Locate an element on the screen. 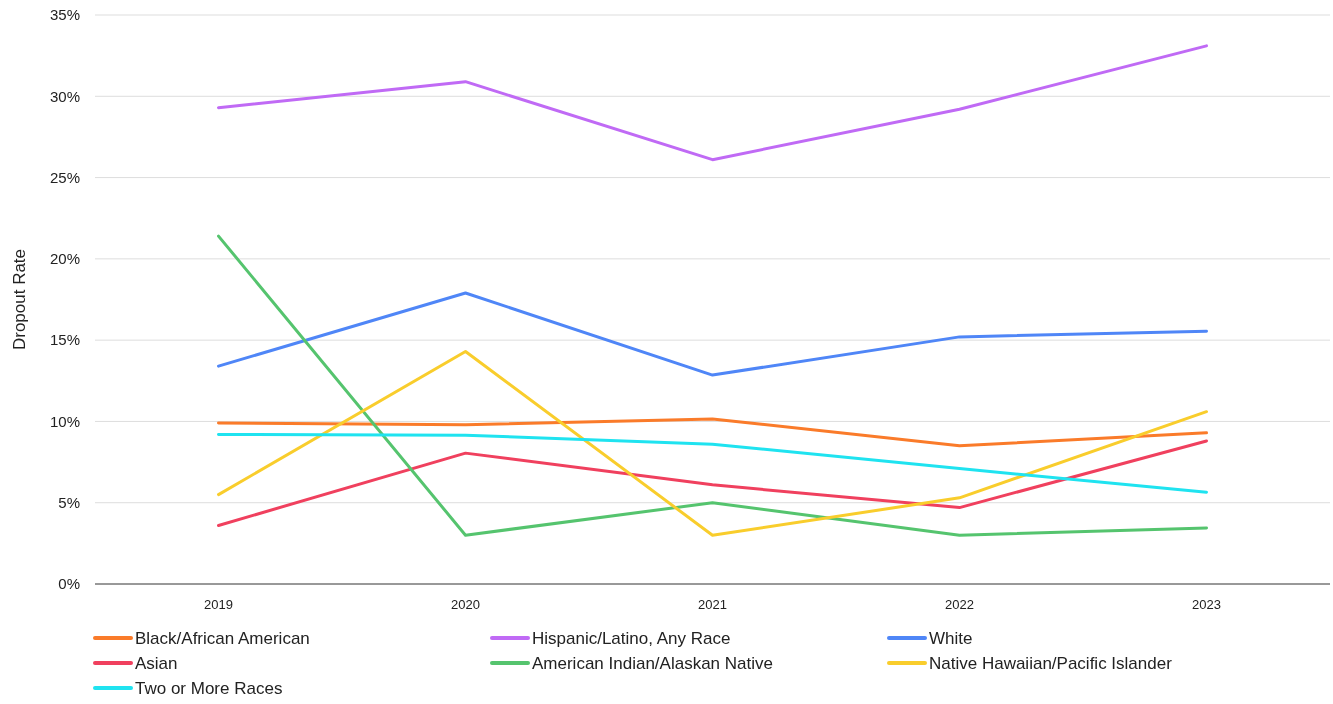 This screenshot has width=1333, height=704. y-tick-label: 35% is located at coordinates (64, 15).